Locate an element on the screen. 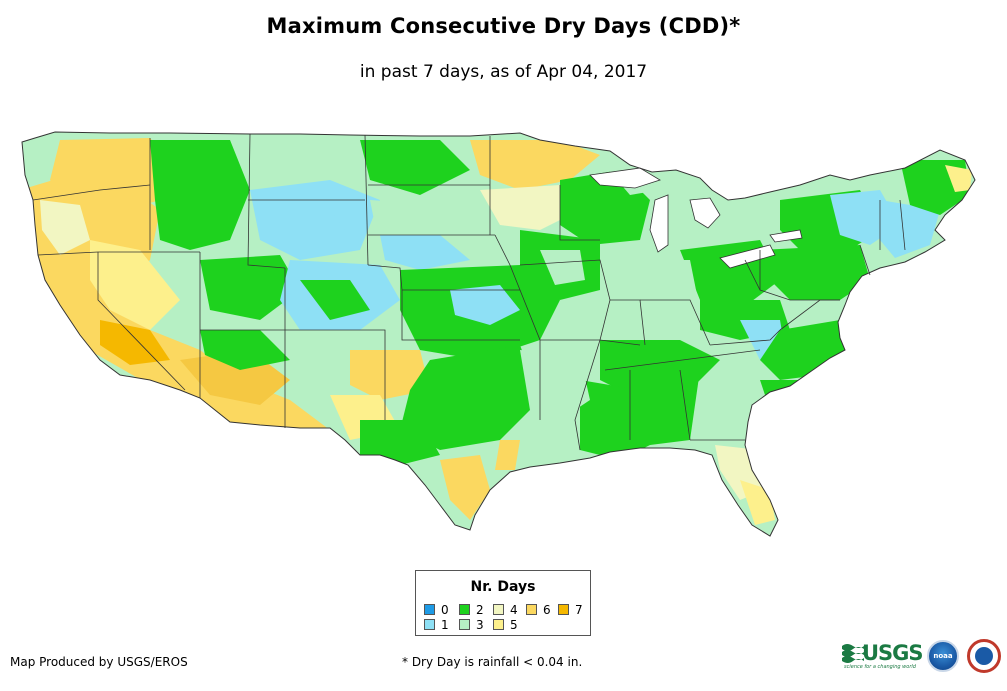 This screenshot has width=1007, height=691. usgs-tagline: science for a changing world is located at coordinates (880, 667).